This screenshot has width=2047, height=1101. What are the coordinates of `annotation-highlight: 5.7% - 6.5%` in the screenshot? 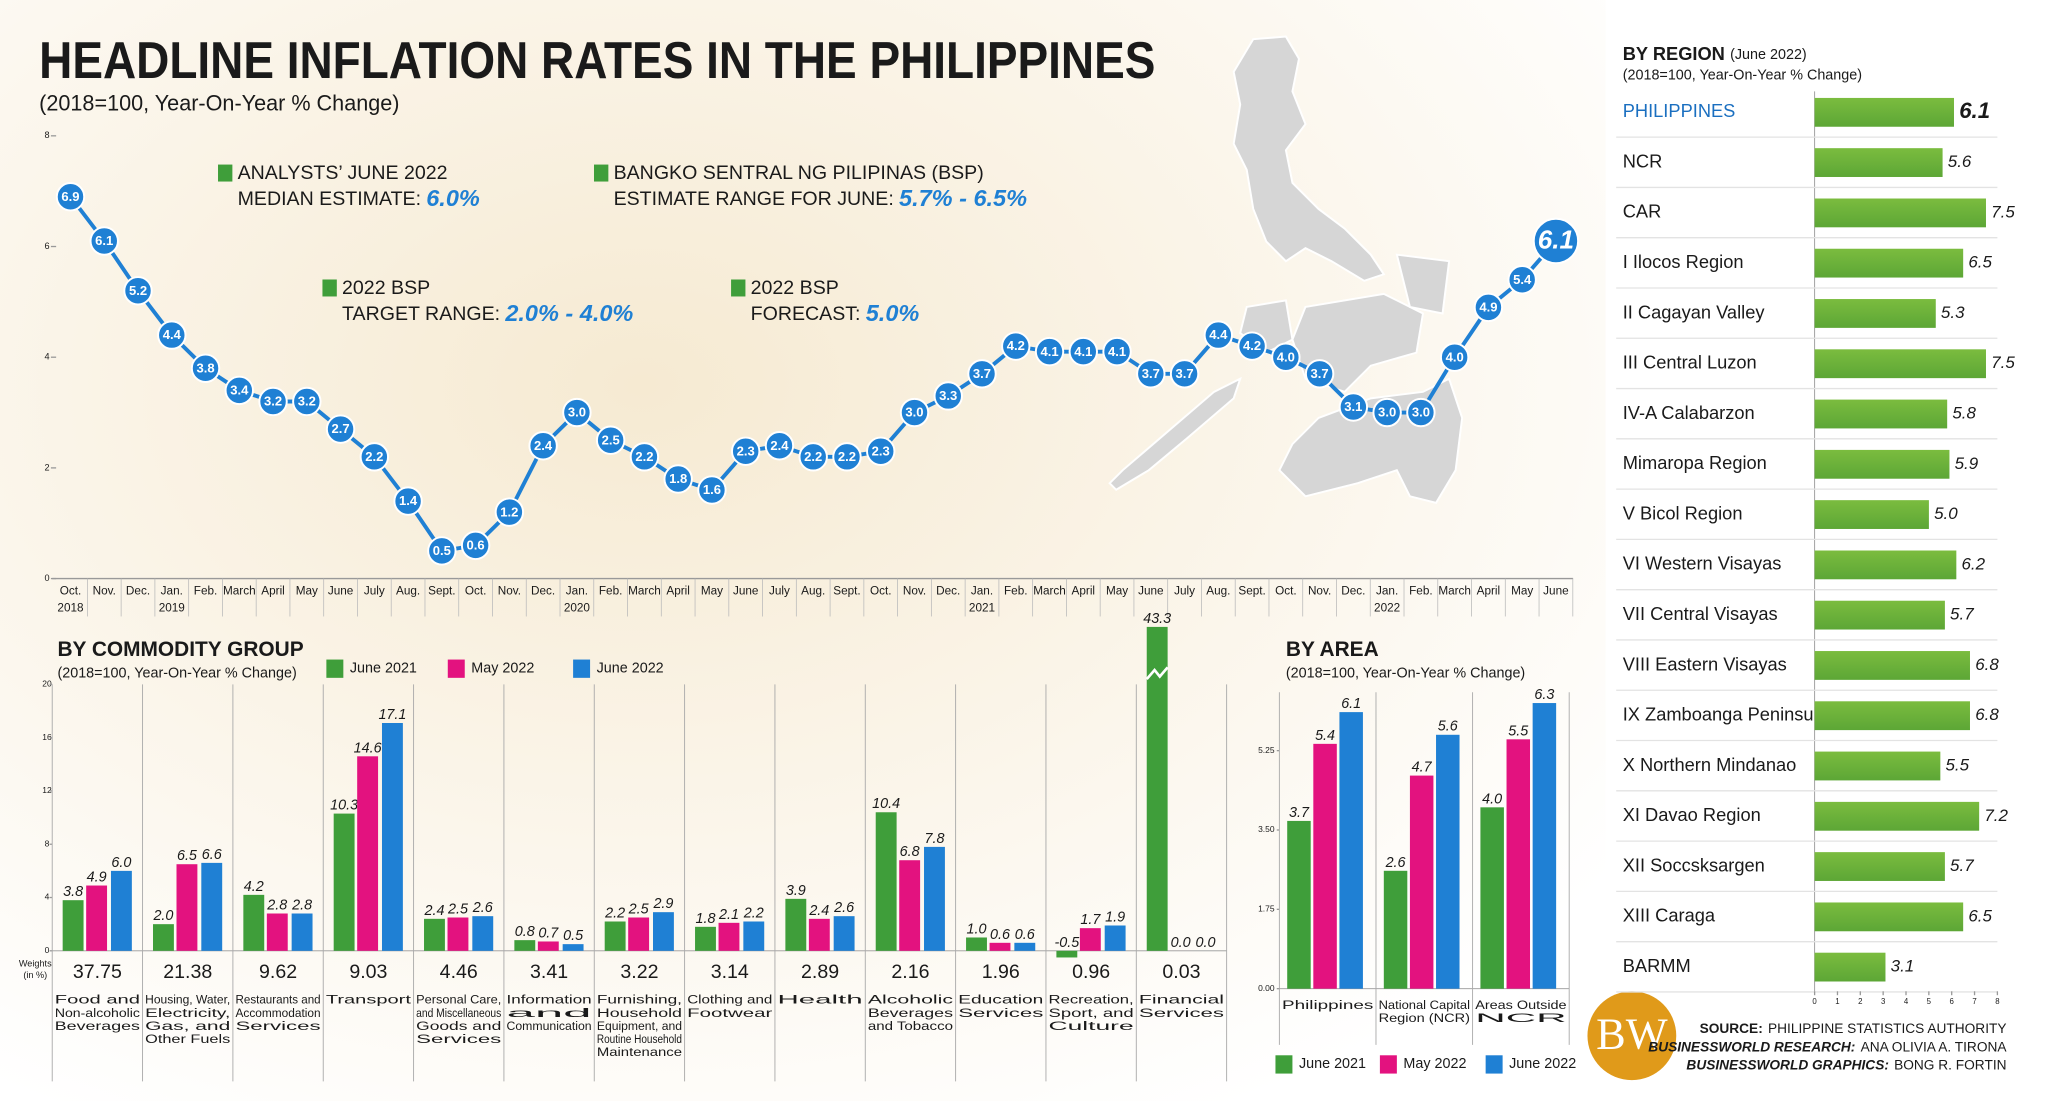 It's located at (963, 198).